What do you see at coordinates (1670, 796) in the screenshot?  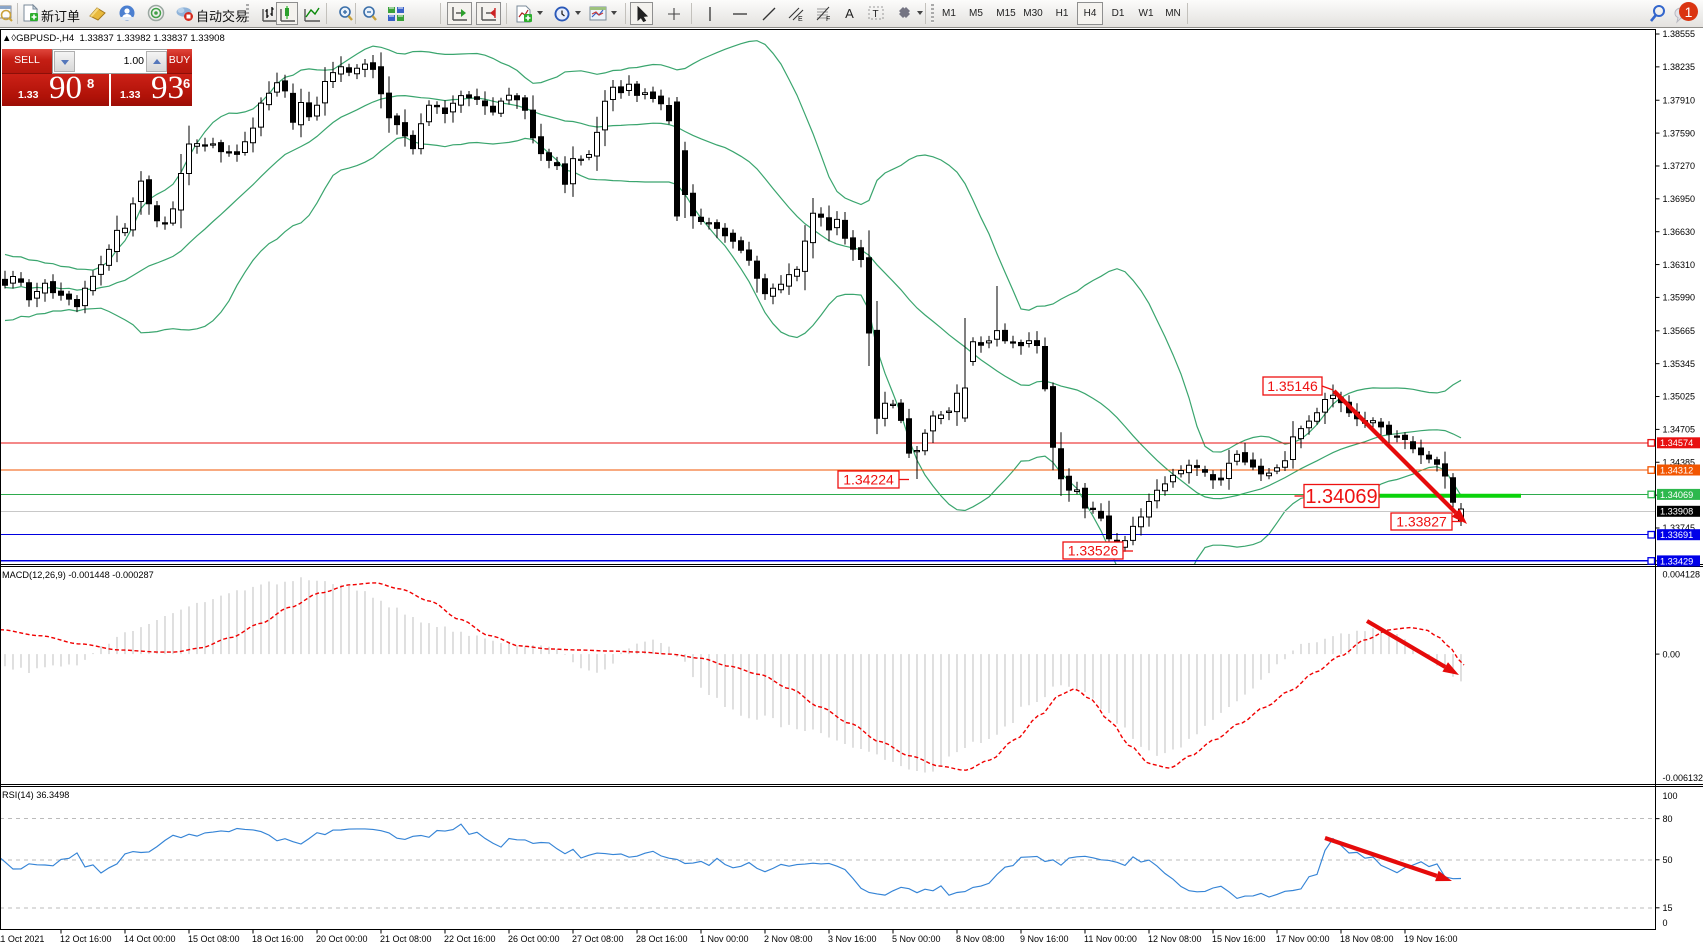 I see `svg-text: 100` at bounding box center [1670, 796].